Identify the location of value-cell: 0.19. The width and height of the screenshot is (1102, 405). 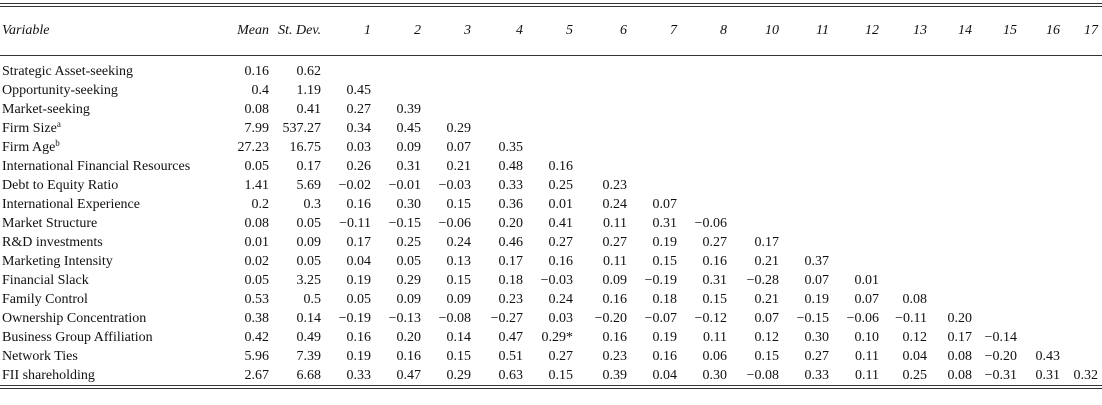
(817, 299).